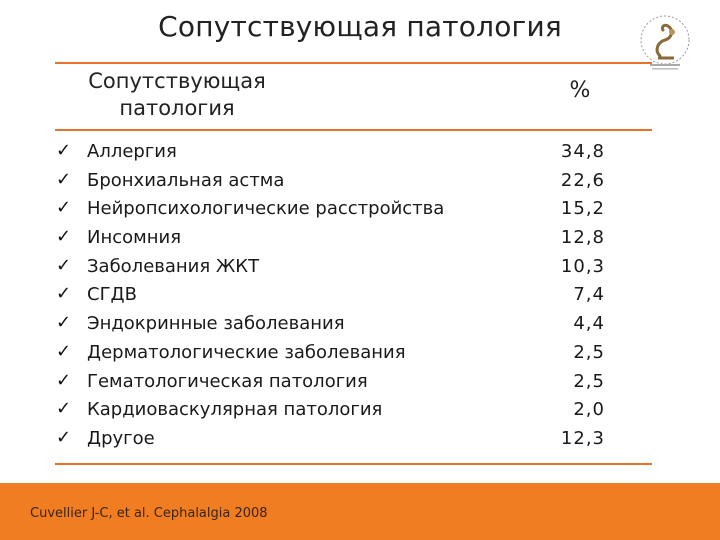 This screenshot has width=720, height=540. Describe the element at coordinates (112, 295) in the screenshot. I see `row-label: СГДВ` at that location.